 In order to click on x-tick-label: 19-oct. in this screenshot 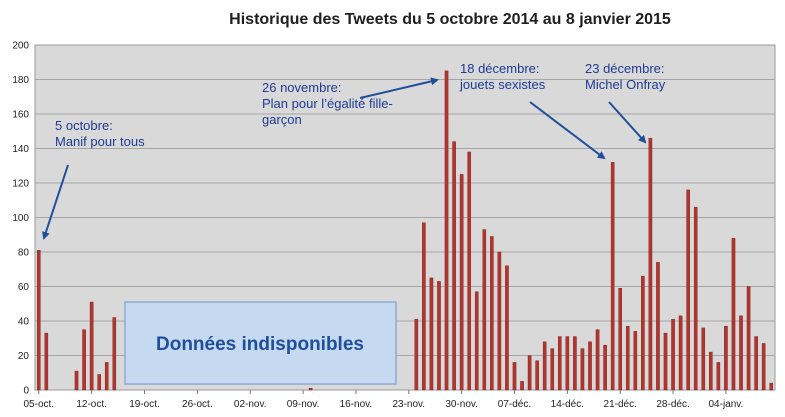, I will do `click(144, 404)`.